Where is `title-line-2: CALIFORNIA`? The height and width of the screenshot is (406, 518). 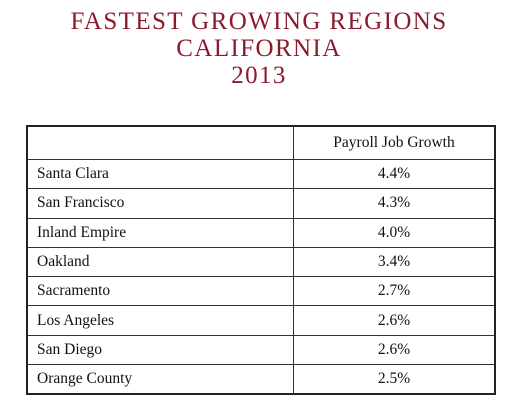
title-line-2: CALIFORNIA is located at coordinates (259, 48).